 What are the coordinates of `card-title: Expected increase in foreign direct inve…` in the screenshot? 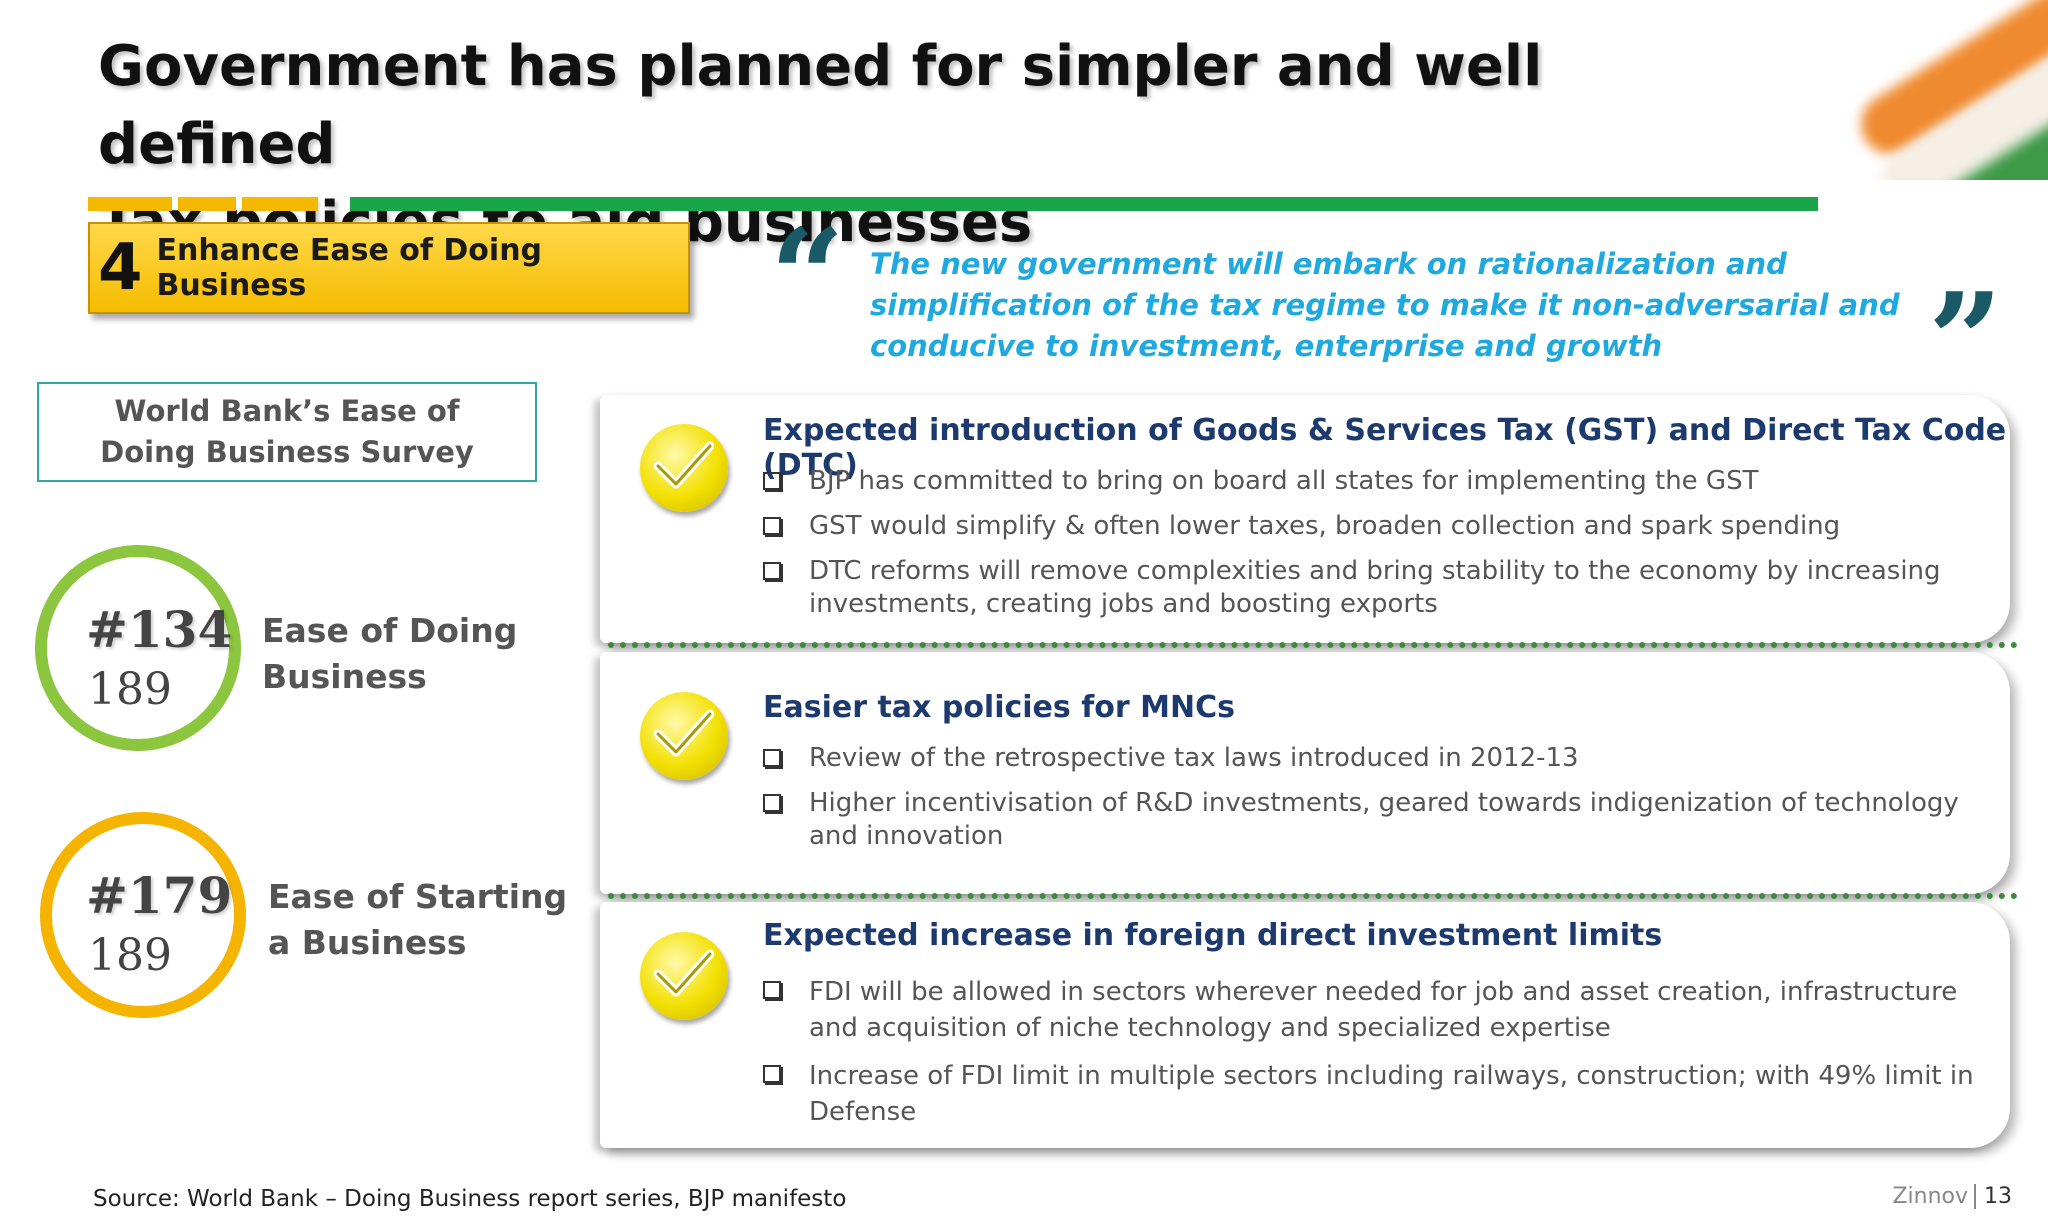 It's located at (1213, 935).